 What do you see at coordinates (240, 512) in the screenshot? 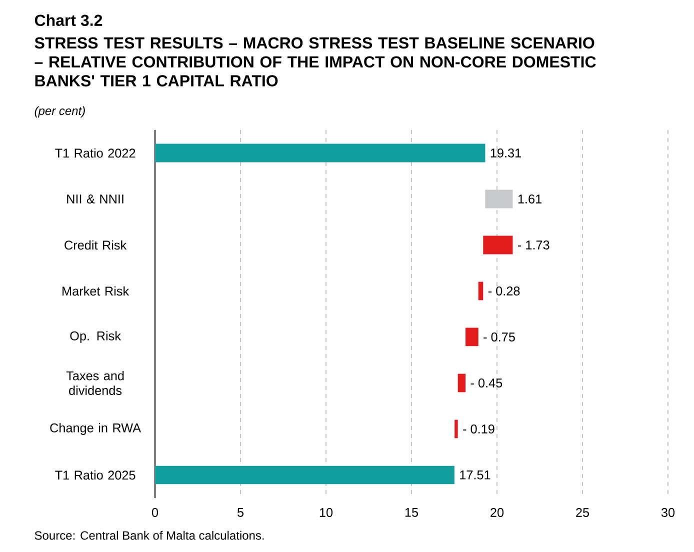
I see `x-tick-label: 5` at bounding box center [240, 512].